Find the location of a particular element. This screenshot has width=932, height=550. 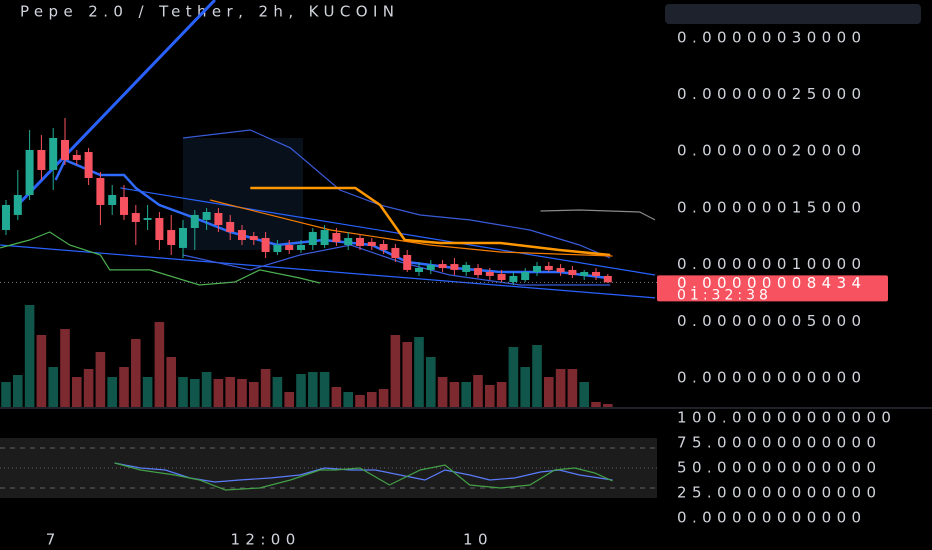

y-tick-label: 0.00000005000 is located at coordinates (772, 321).